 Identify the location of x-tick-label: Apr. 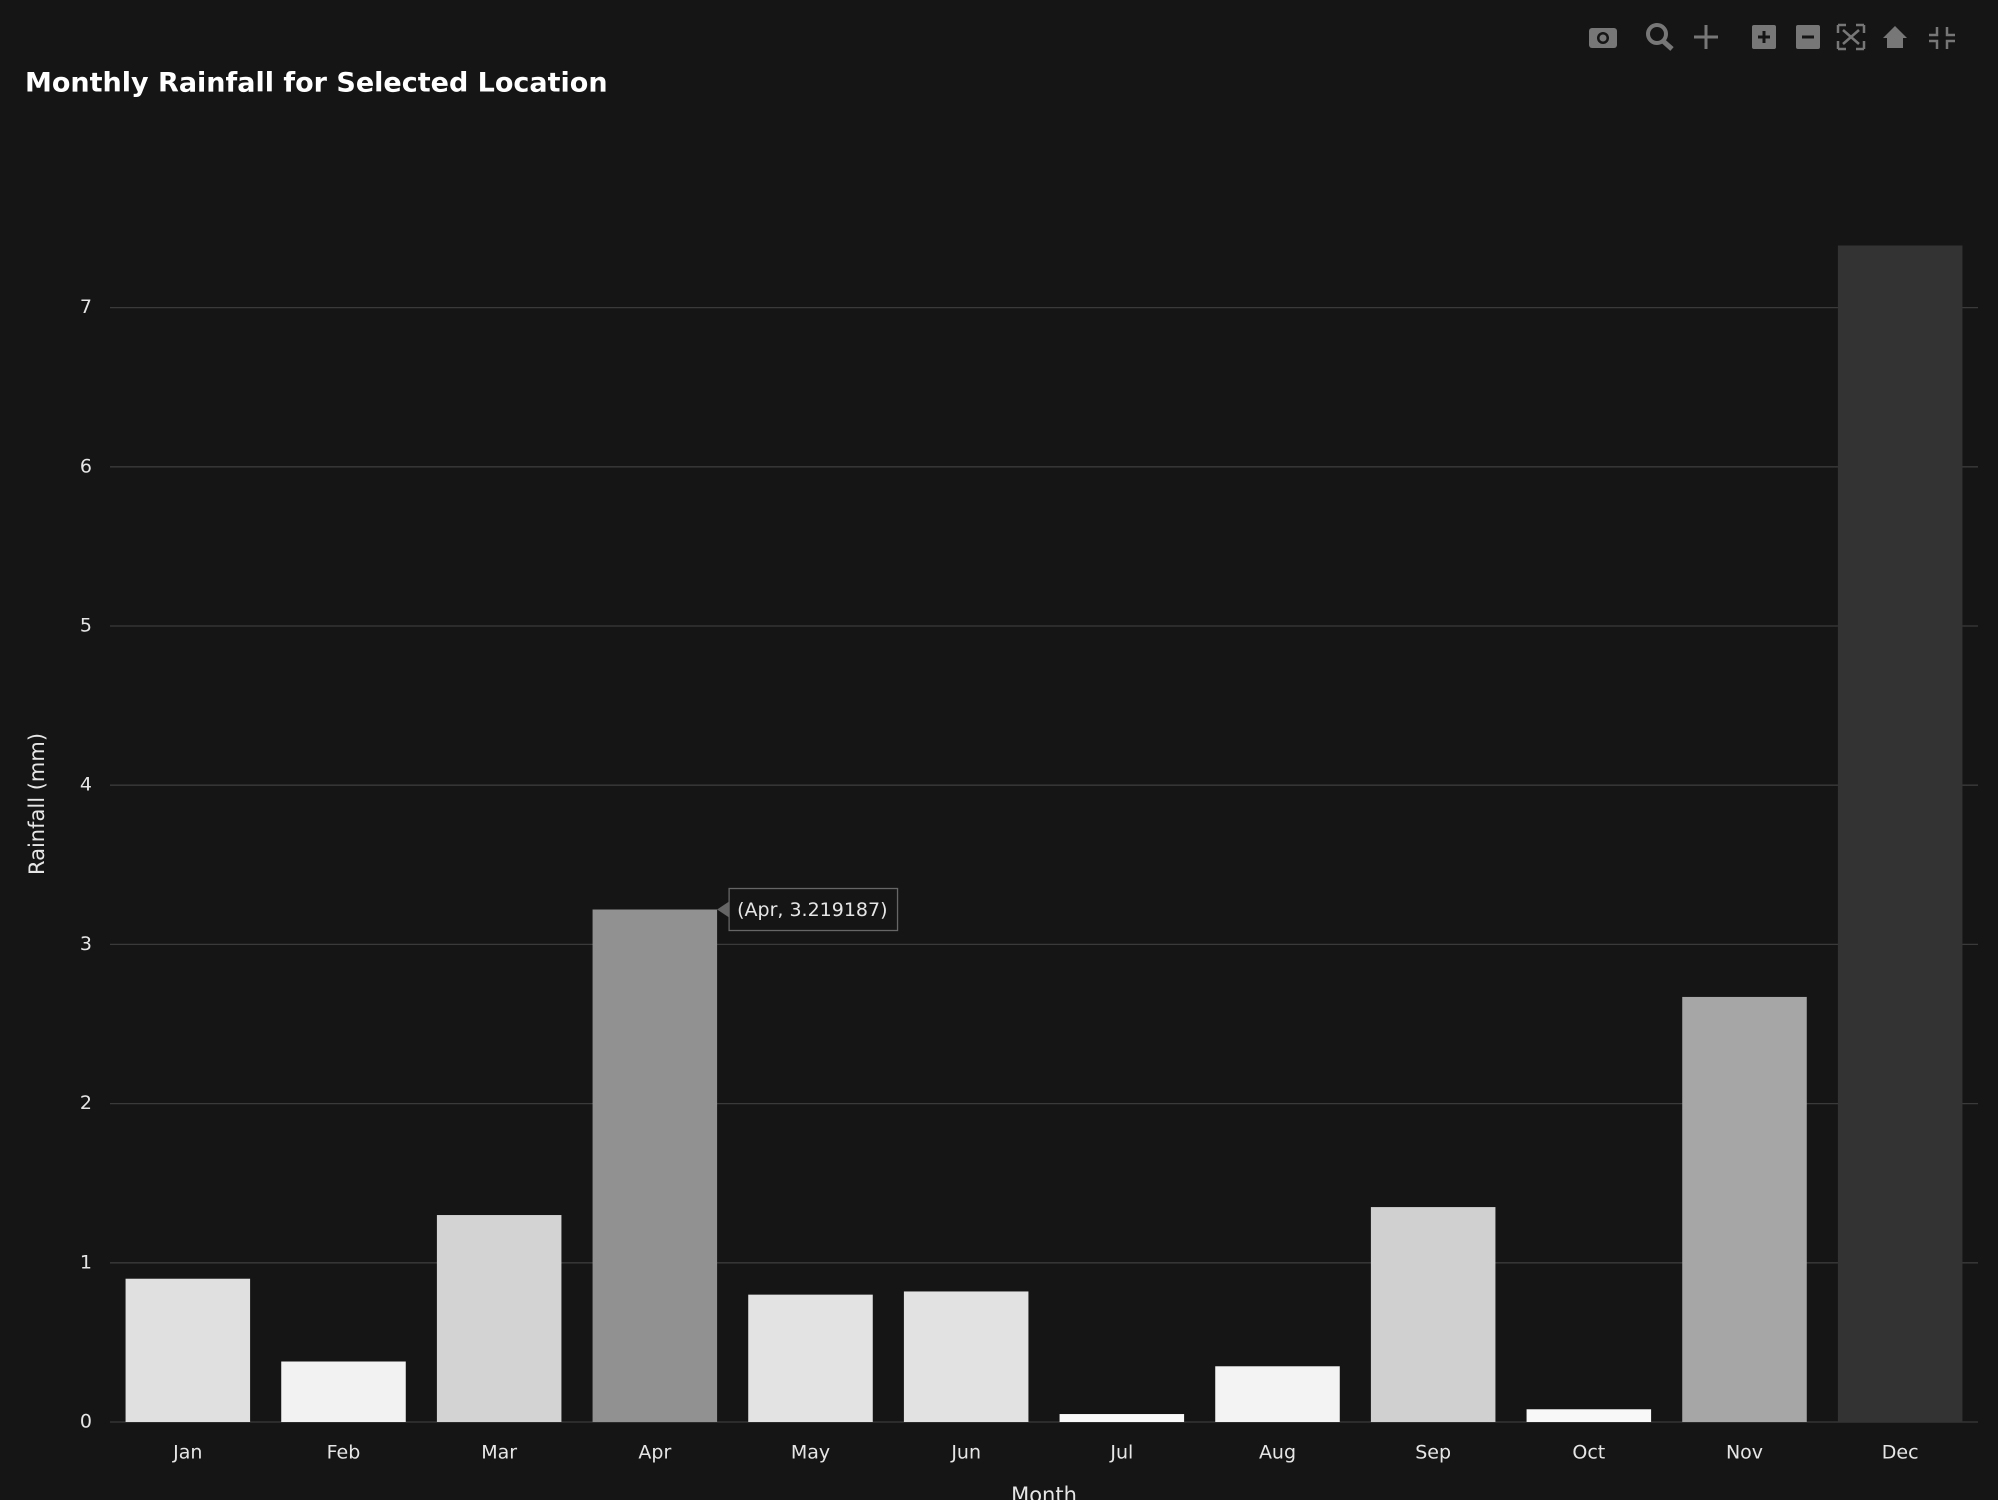
(654, 1453).